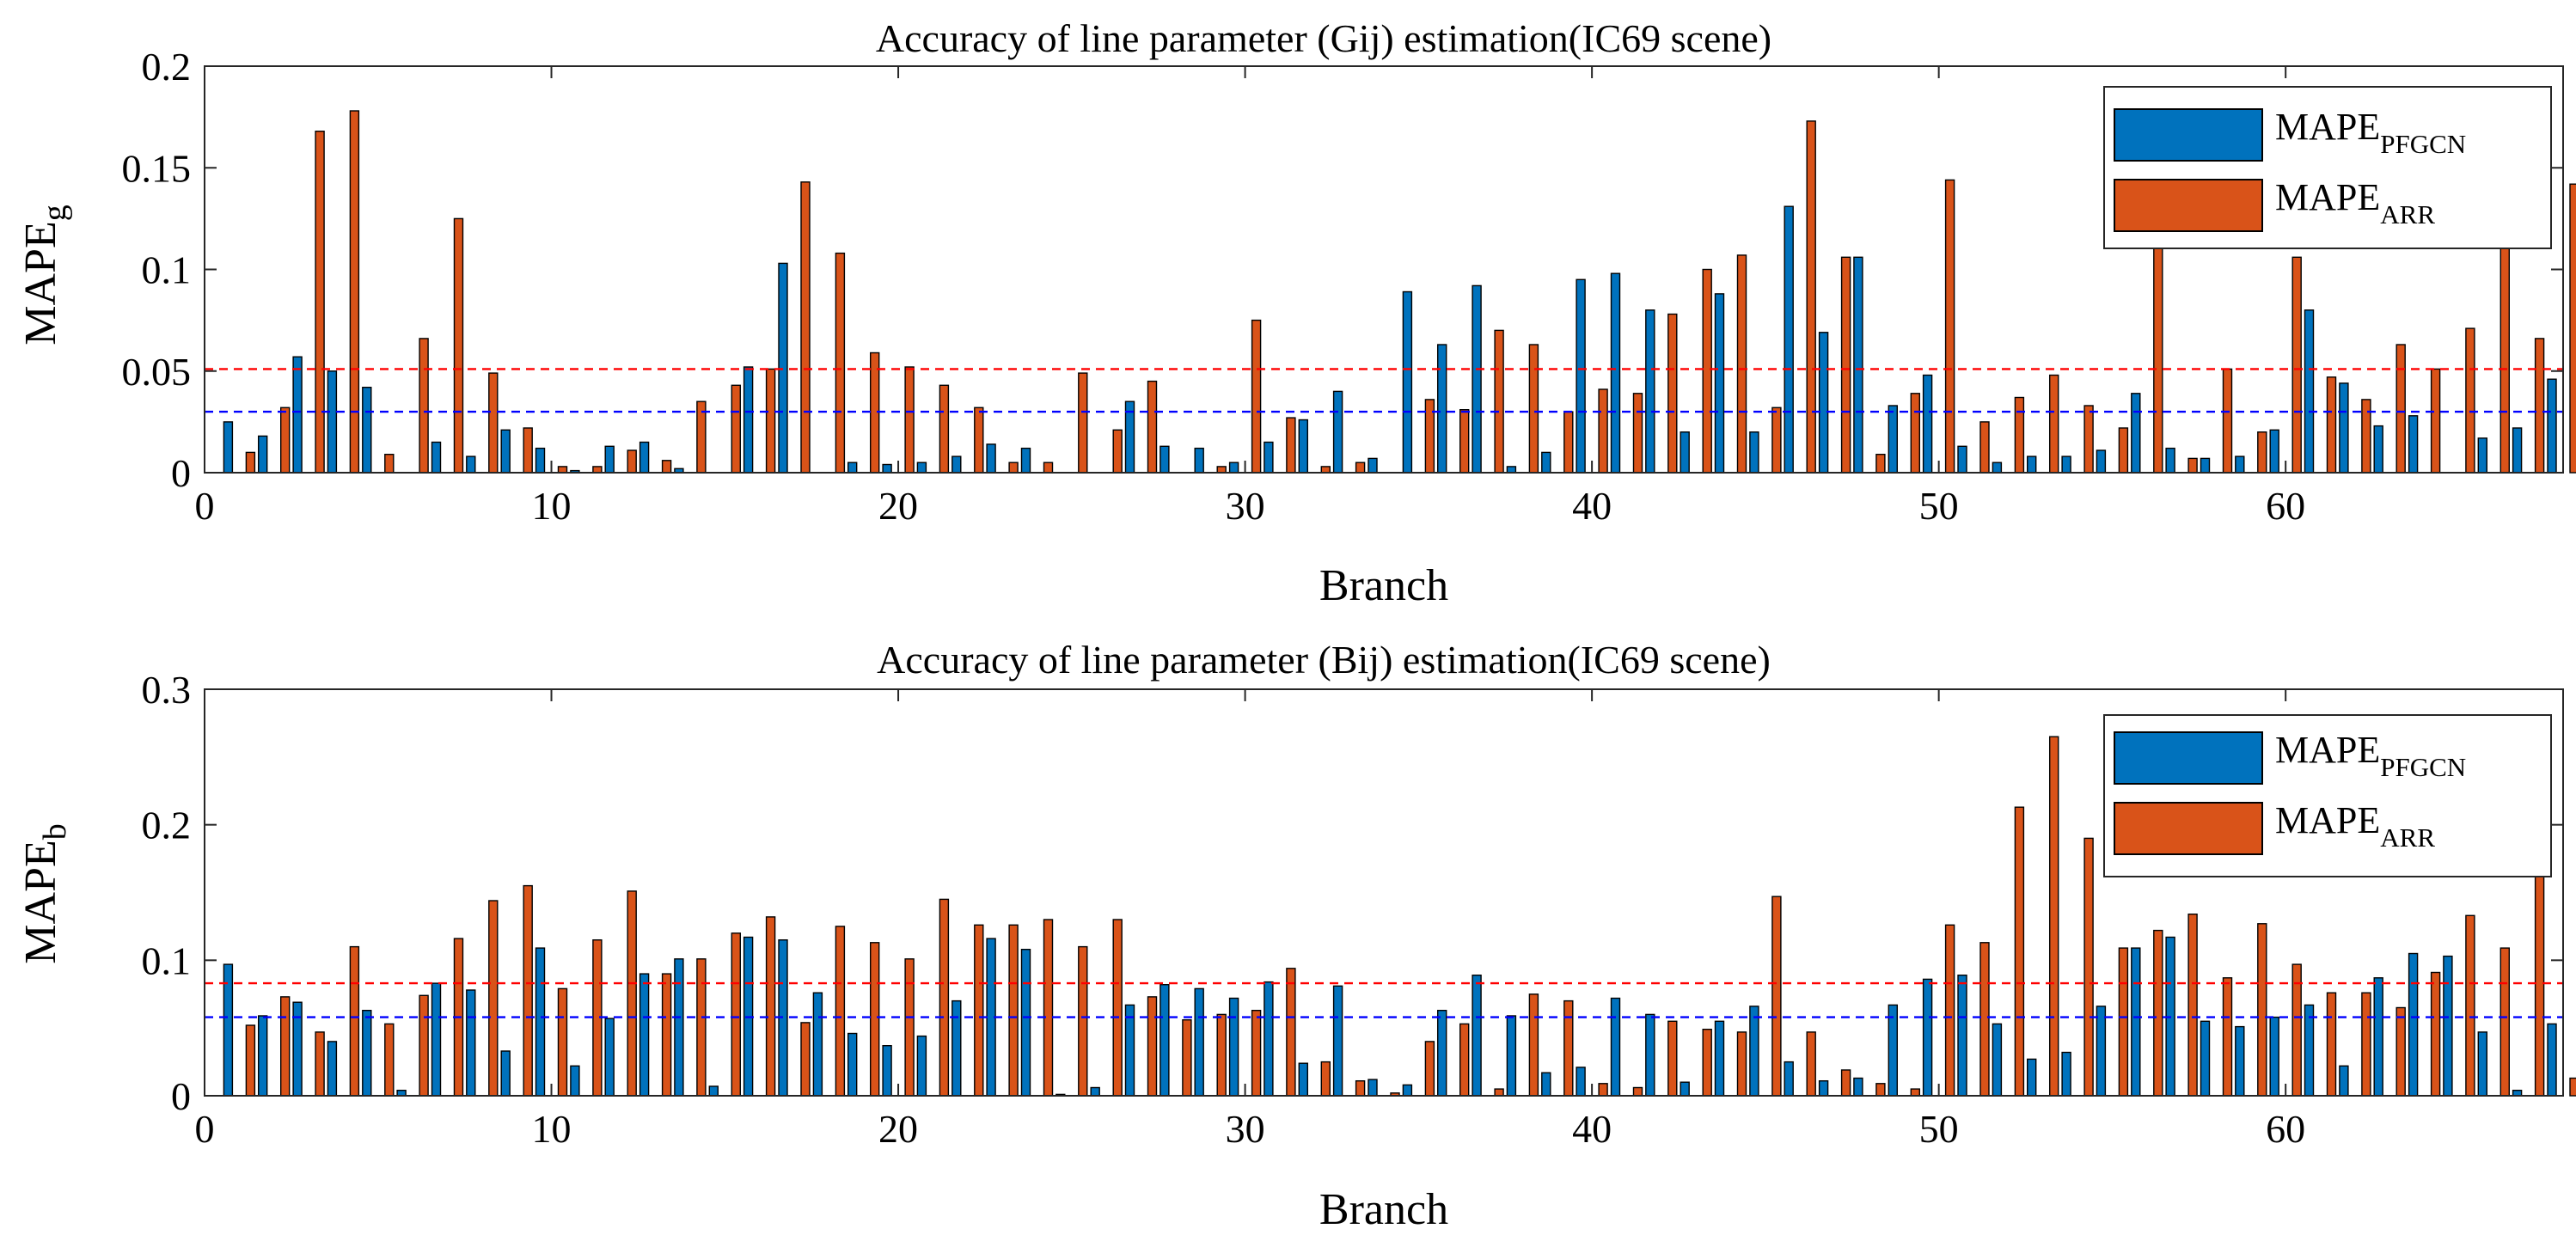 The width and height of the screenshot is (2576, 1241). What do you see at coordinates (2285, 1129) in the screenshot?
I see `bij-x-tick-label: 60` at bounding box center [2285, 1129].